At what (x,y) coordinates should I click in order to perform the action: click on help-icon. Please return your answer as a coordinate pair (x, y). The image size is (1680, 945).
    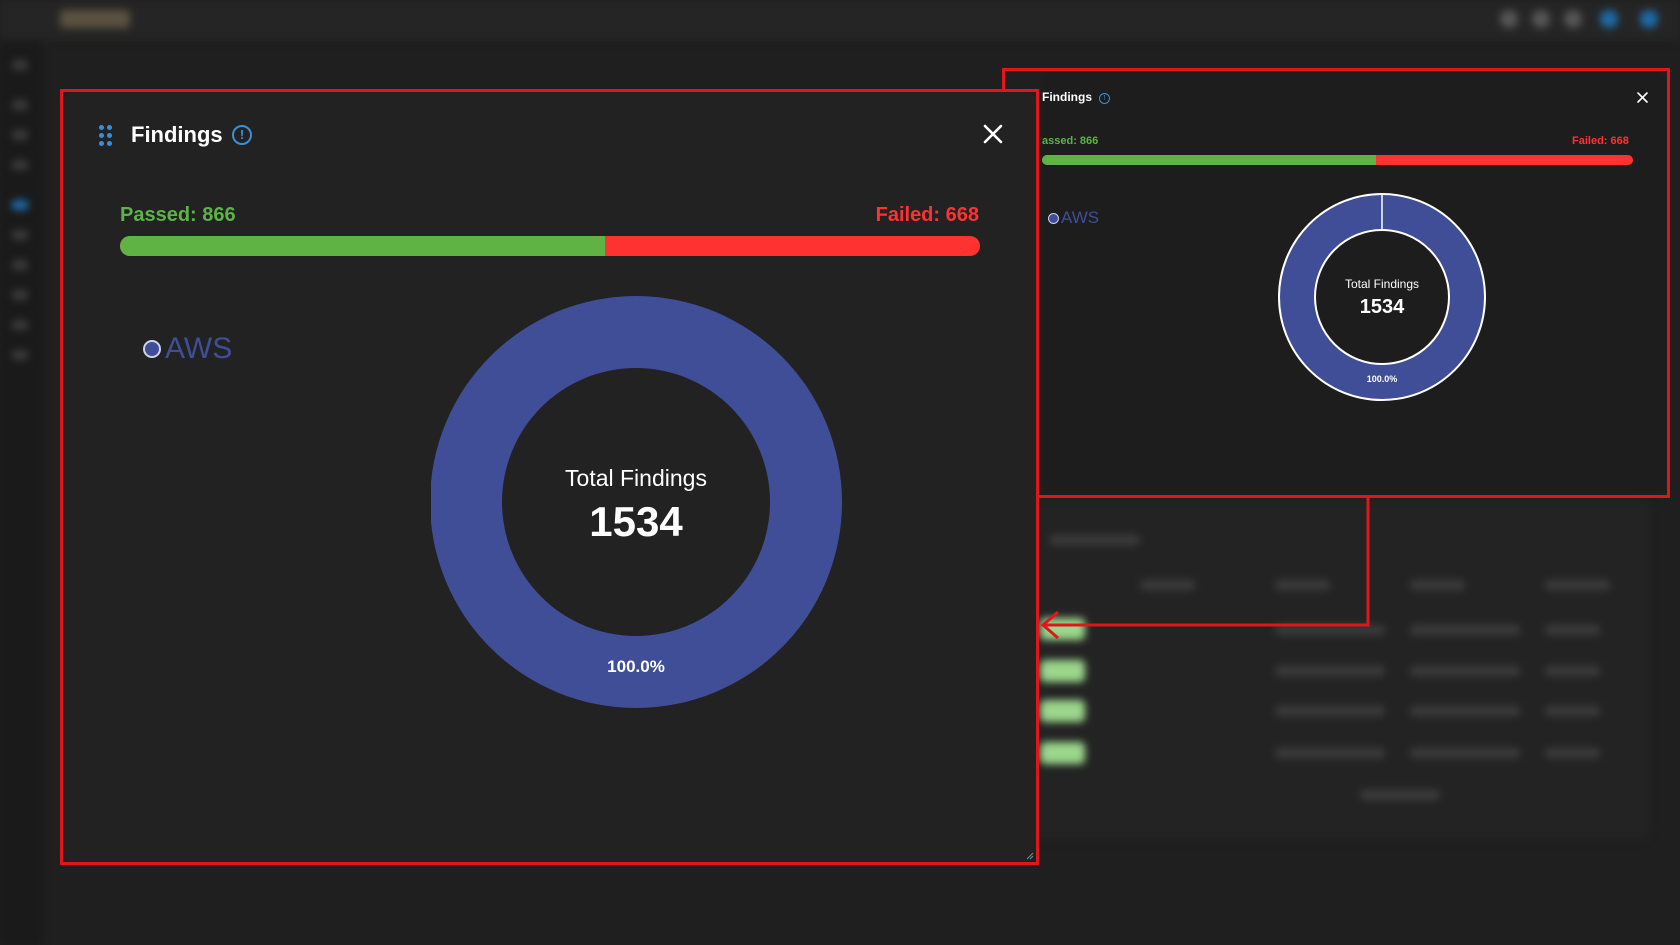
    Looking at the image, I should click on (1541, 19).